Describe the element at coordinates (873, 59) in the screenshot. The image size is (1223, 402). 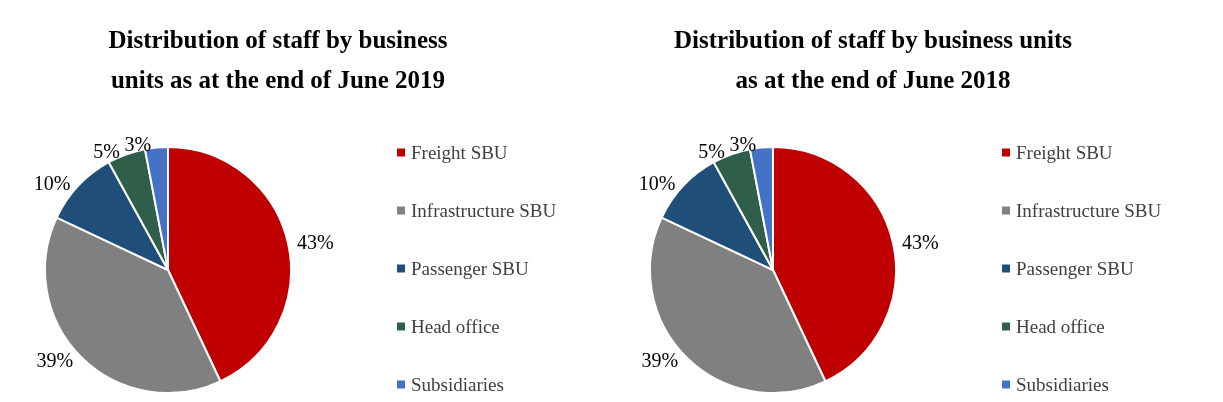
I see `chart-title: Distribution of staff by business units as at the end of June 2018` at that location.